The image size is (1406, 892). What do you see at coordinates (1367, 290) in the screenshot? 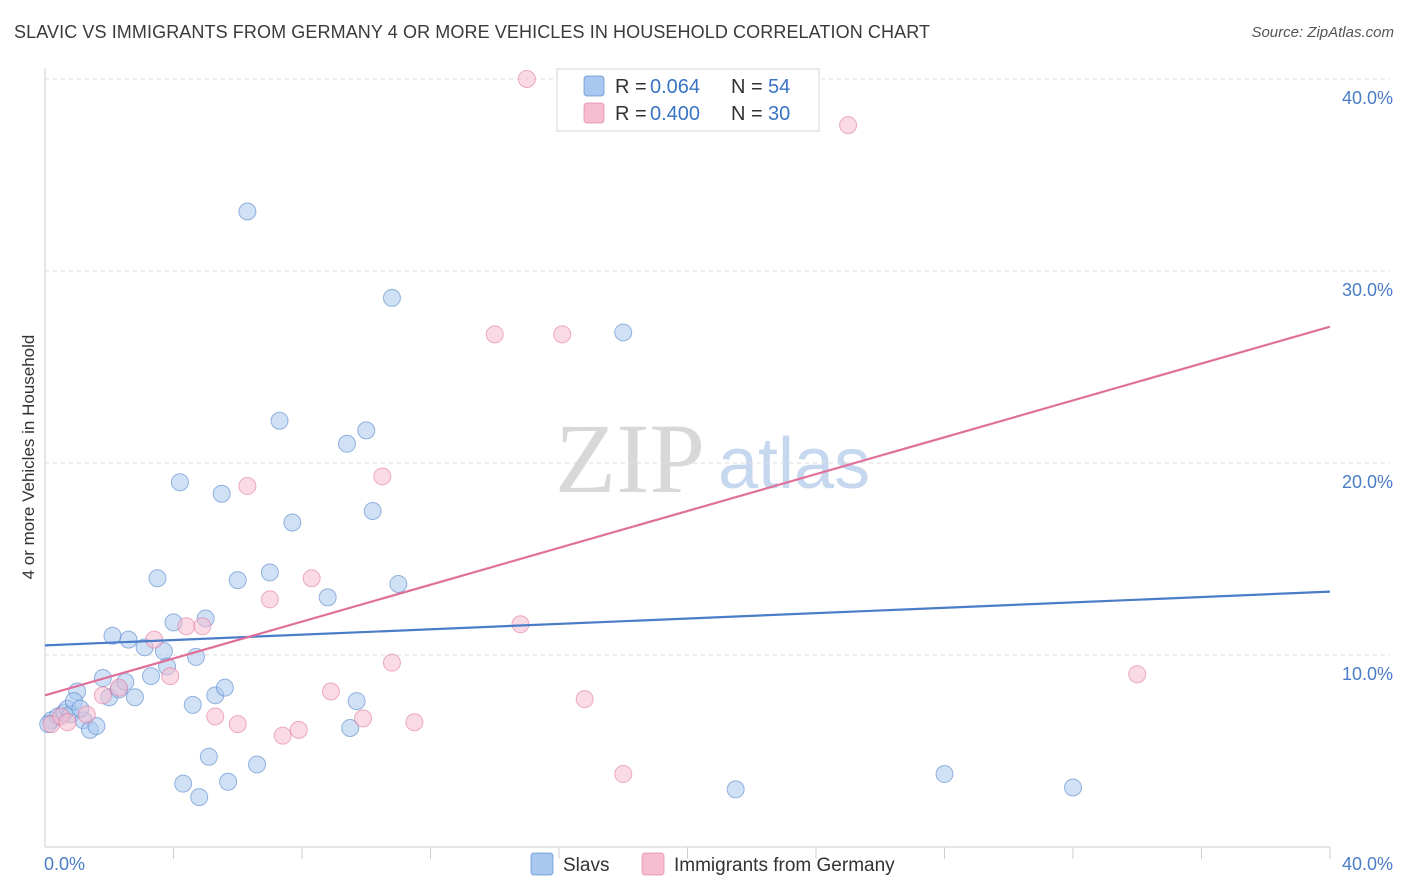
I see `y-tick-label-30: 30.0%` at bounding box center [1367, 290].